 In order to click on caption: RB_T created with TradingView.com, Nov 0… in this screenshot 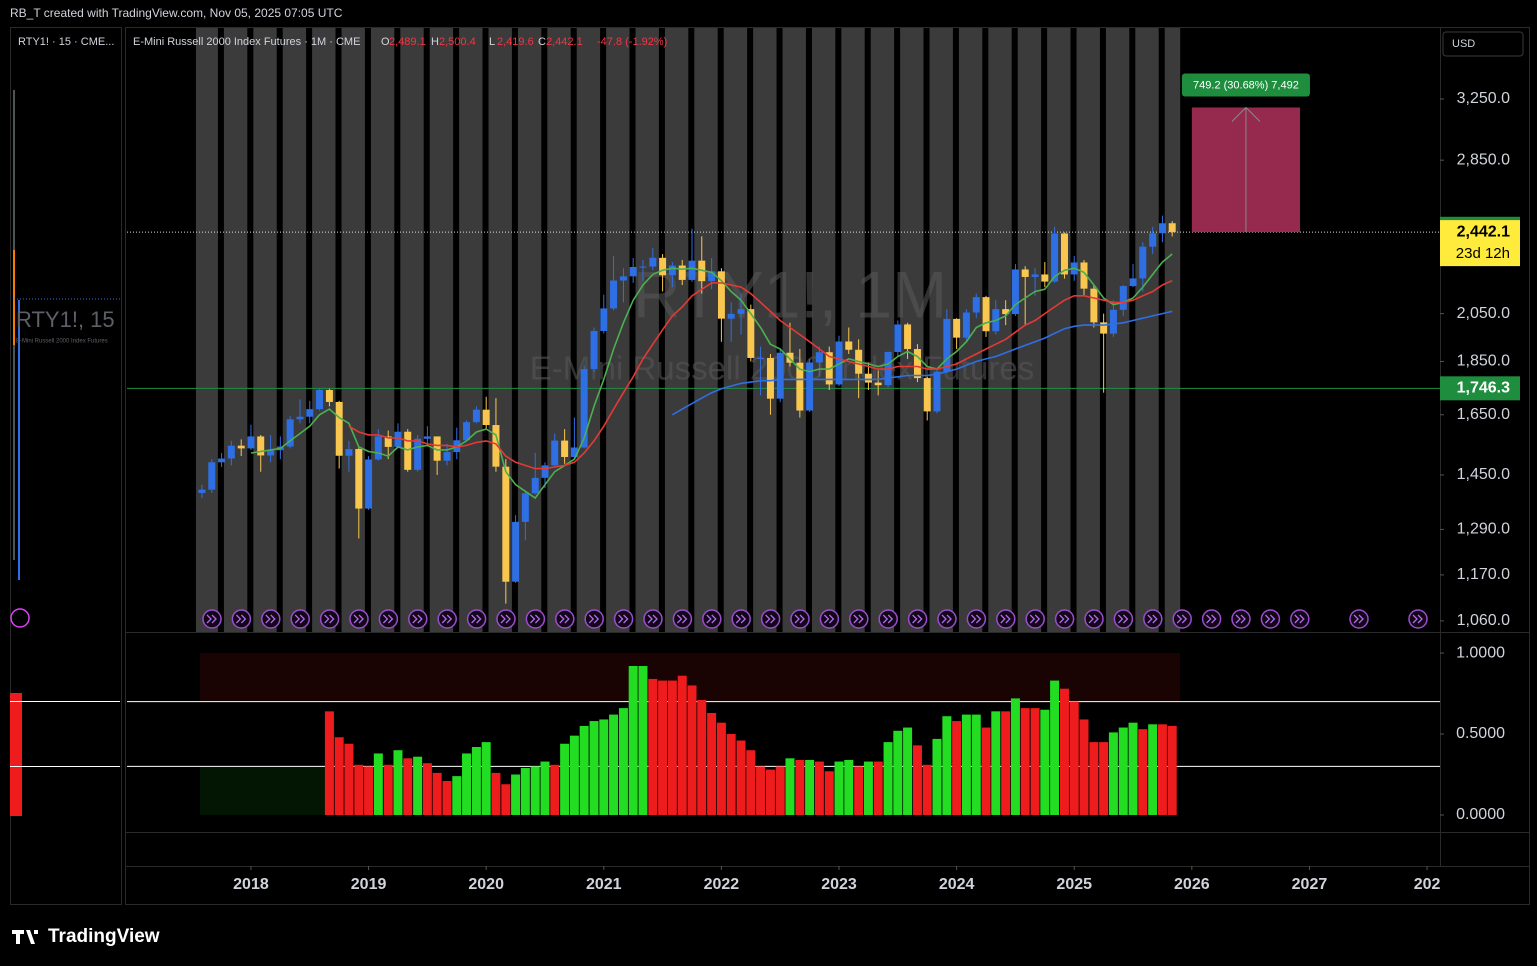, I will do `click(176, 13)`.